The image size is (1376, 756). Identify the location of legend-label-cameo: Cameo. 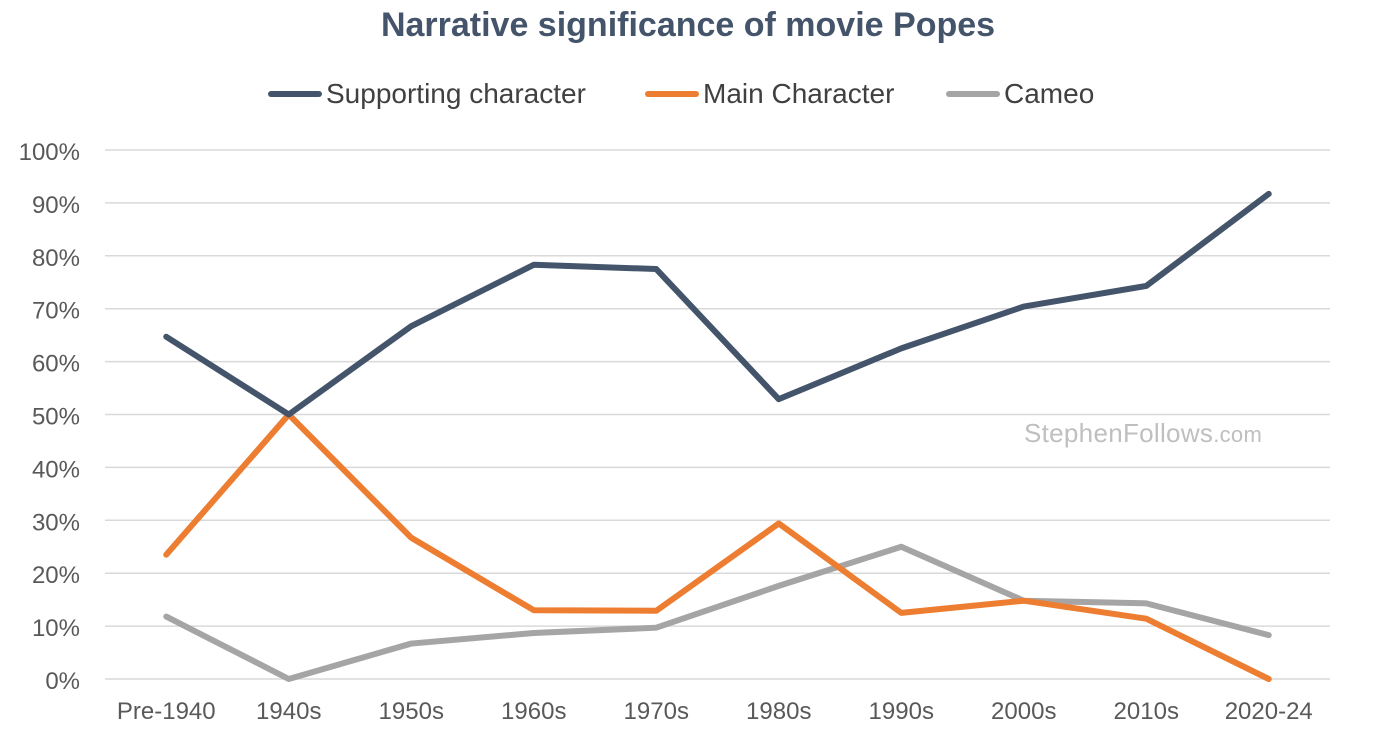
(1049, 93).